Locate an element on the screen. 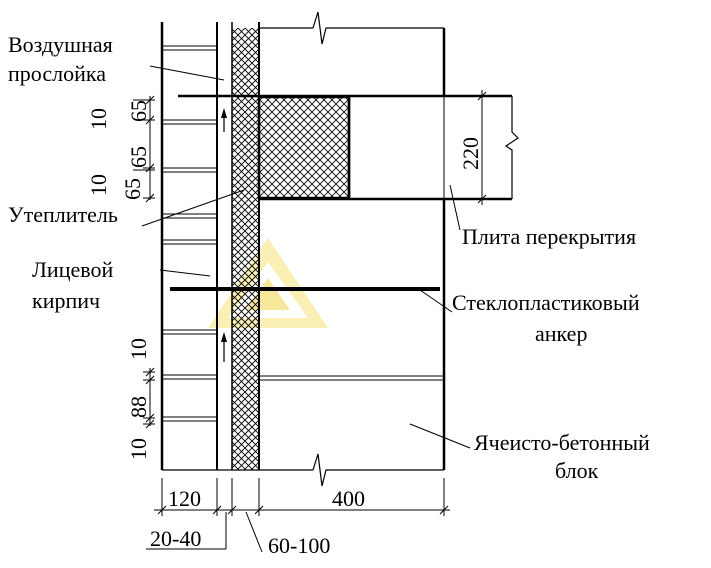  label-facing-brick-line2: кирпич is located at coordinates (66, 300).